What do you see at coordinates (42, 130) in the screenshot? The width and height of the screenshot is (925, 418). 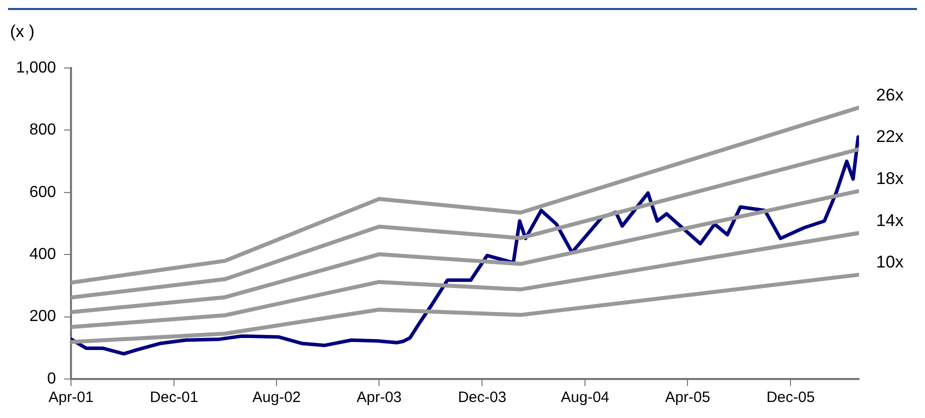 I see `y-tick-label: 800` at bounding box center [42, 130].